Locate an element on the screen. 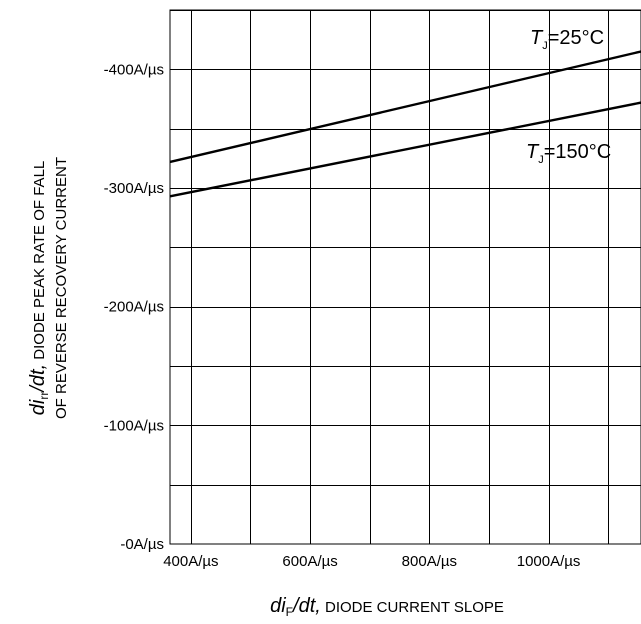  x-axis-title-tail: /dt, is located at coordinates (306, 606).